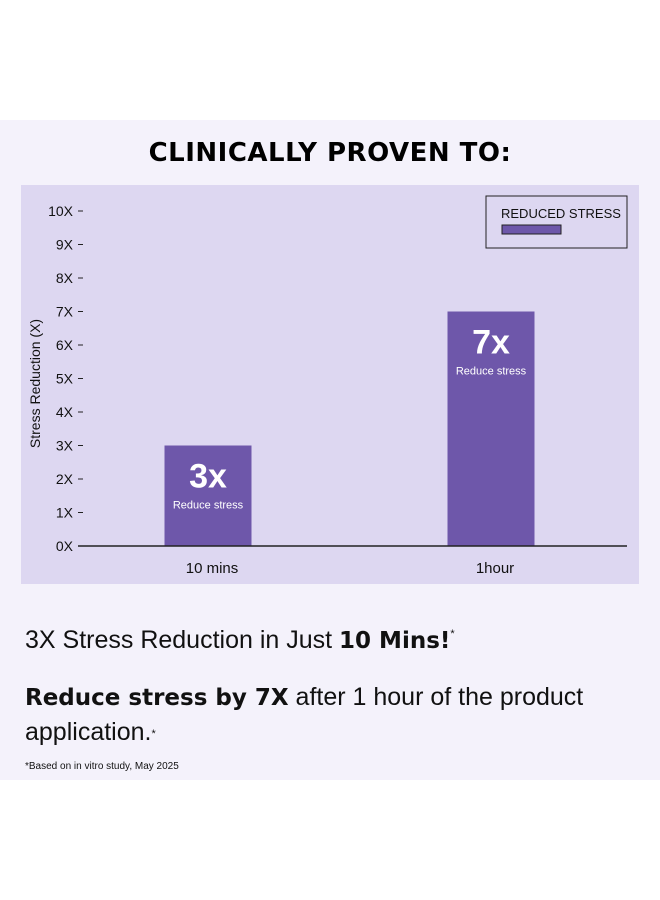 The height and width of the screenshot is (900, 660). I want to click on y-tick-label: 10X, so click(61, 211).